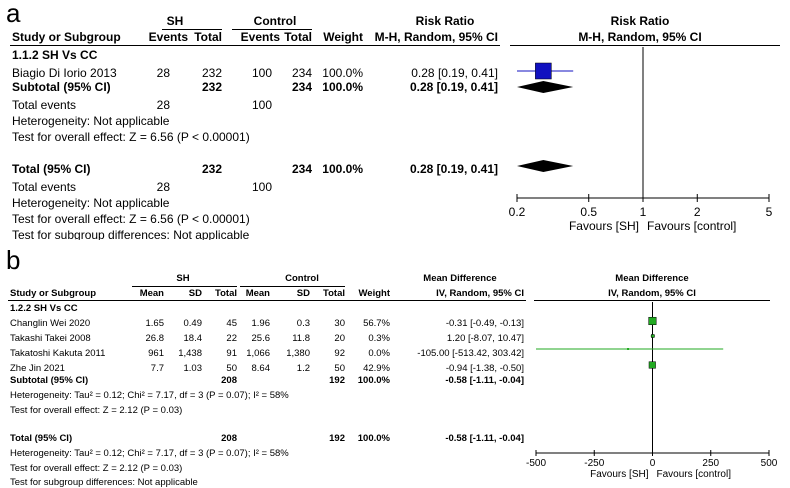 The image size is (790, 488). What do you see at coordinates (183, 278) in the screenshot?
I see `b-group-sh-header: SH` at bounding box center [183, 278].